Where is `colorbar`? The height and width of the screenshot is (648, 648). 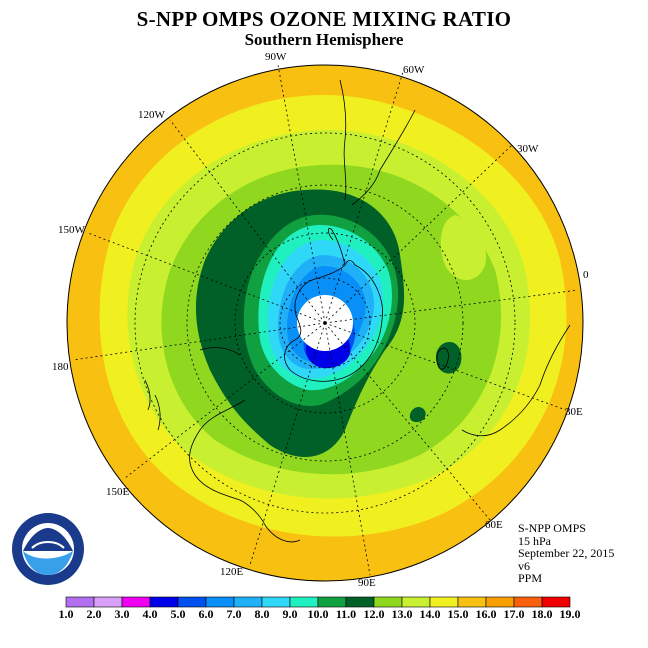 colorbar is located at coordinates (318, 602).